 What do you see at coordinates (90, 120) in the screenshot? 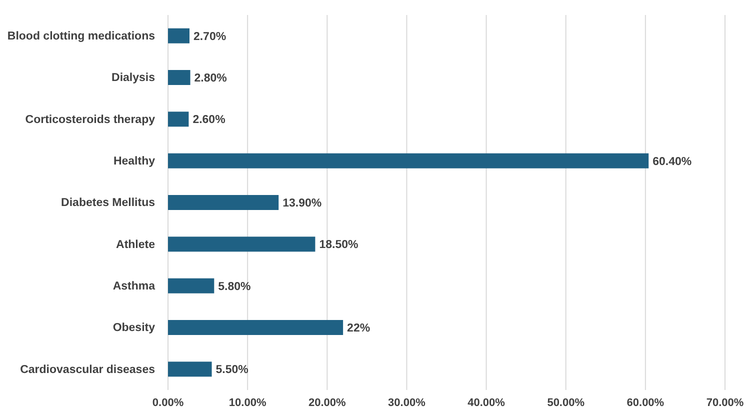
I see `y-tick-label: Corticosteroids therapy` at bounding box center [90, 120].